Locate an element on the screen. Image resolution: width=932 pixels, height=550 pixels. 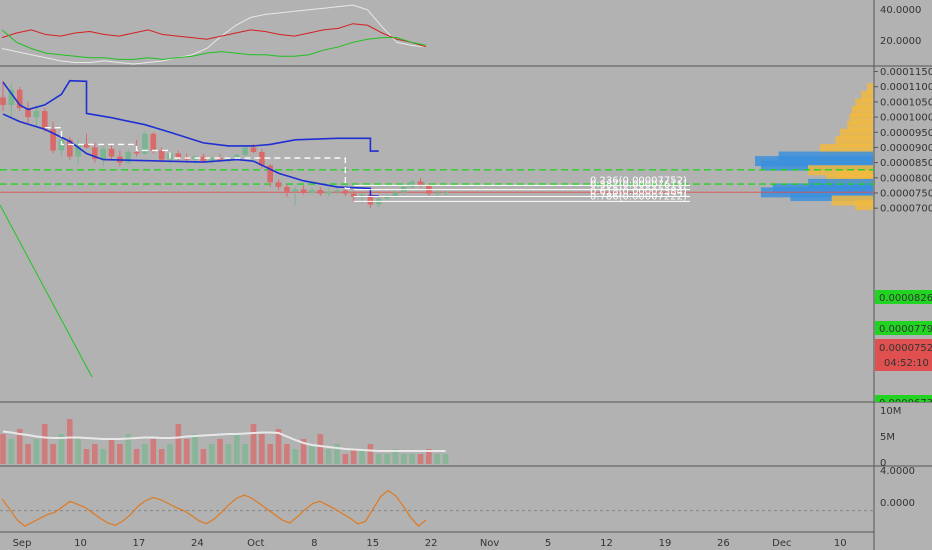
green-levels is located at coordinates (437, 177).